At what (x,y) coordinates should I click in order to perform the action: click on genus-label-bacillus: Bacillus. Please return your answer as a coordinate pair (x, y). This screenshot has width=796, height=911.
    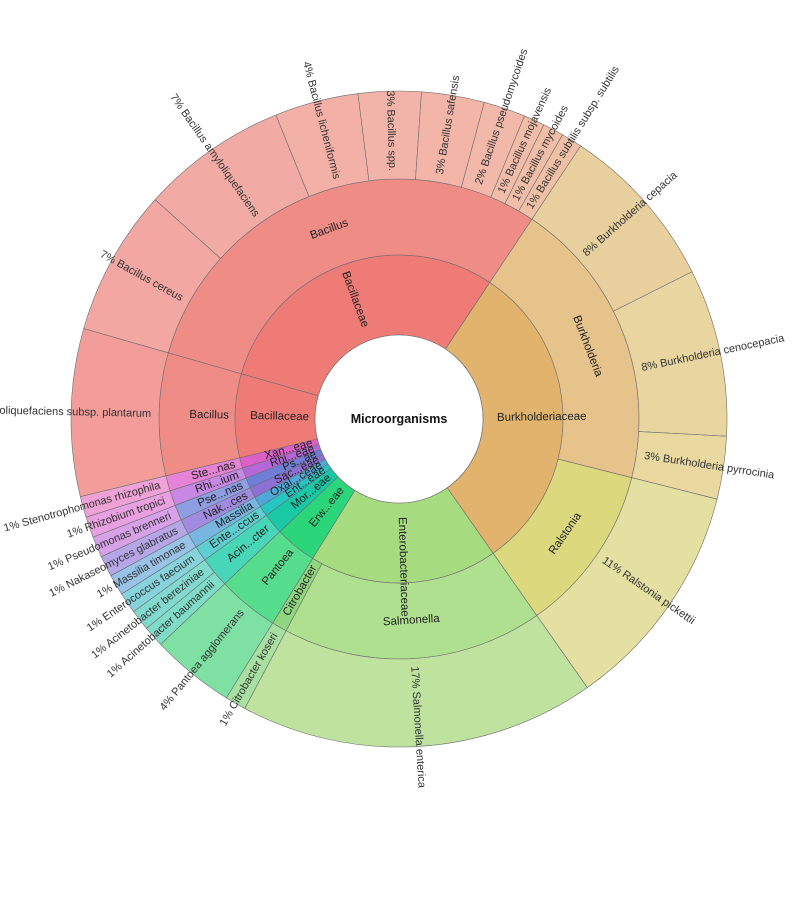
    Looking at the image, I should click on (209, 415).